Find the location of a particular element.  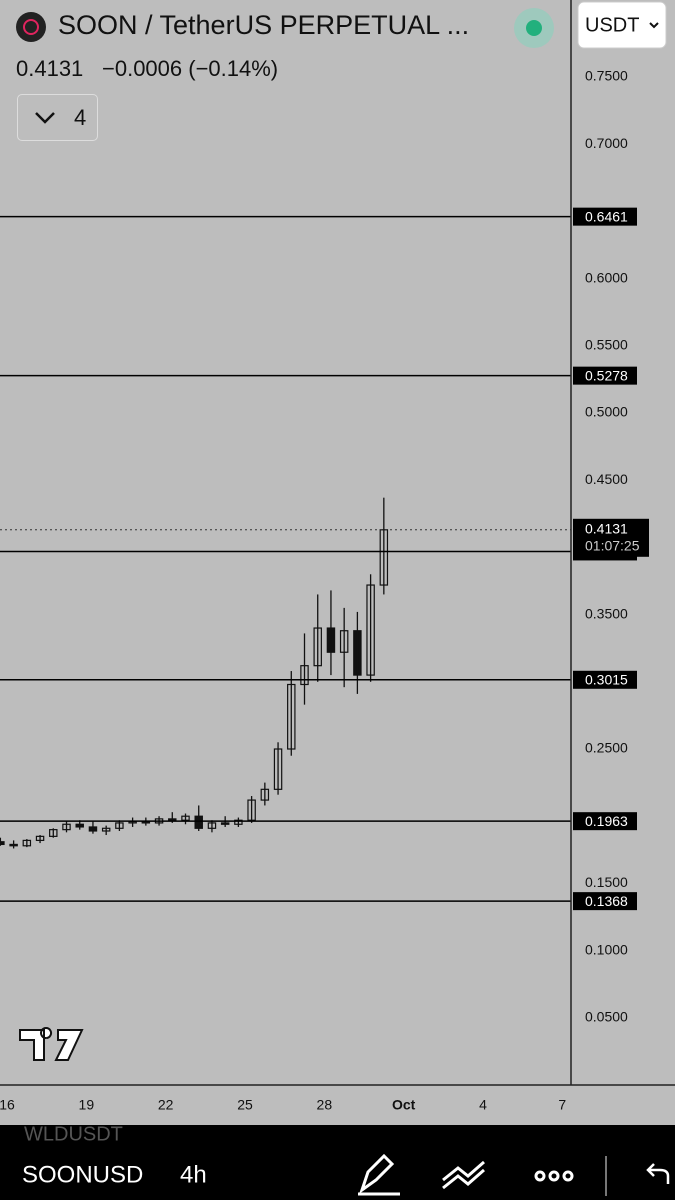

status-indicator is located at coordinates (534, 28).